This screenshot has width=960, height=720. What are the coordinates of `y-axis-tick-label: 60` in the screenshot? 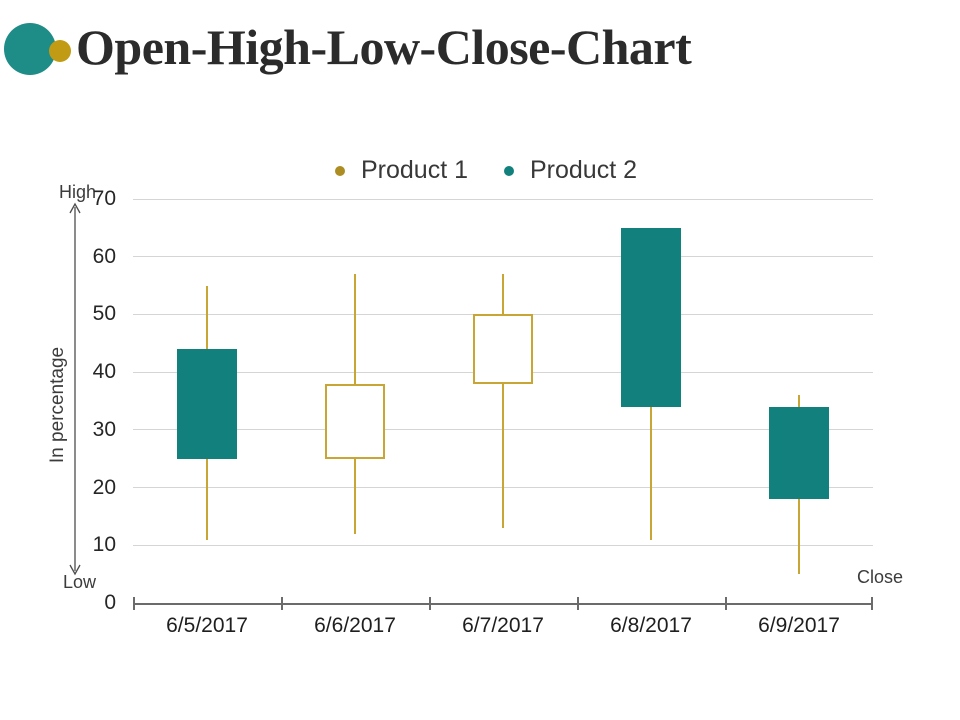 It's located at (104, 256).